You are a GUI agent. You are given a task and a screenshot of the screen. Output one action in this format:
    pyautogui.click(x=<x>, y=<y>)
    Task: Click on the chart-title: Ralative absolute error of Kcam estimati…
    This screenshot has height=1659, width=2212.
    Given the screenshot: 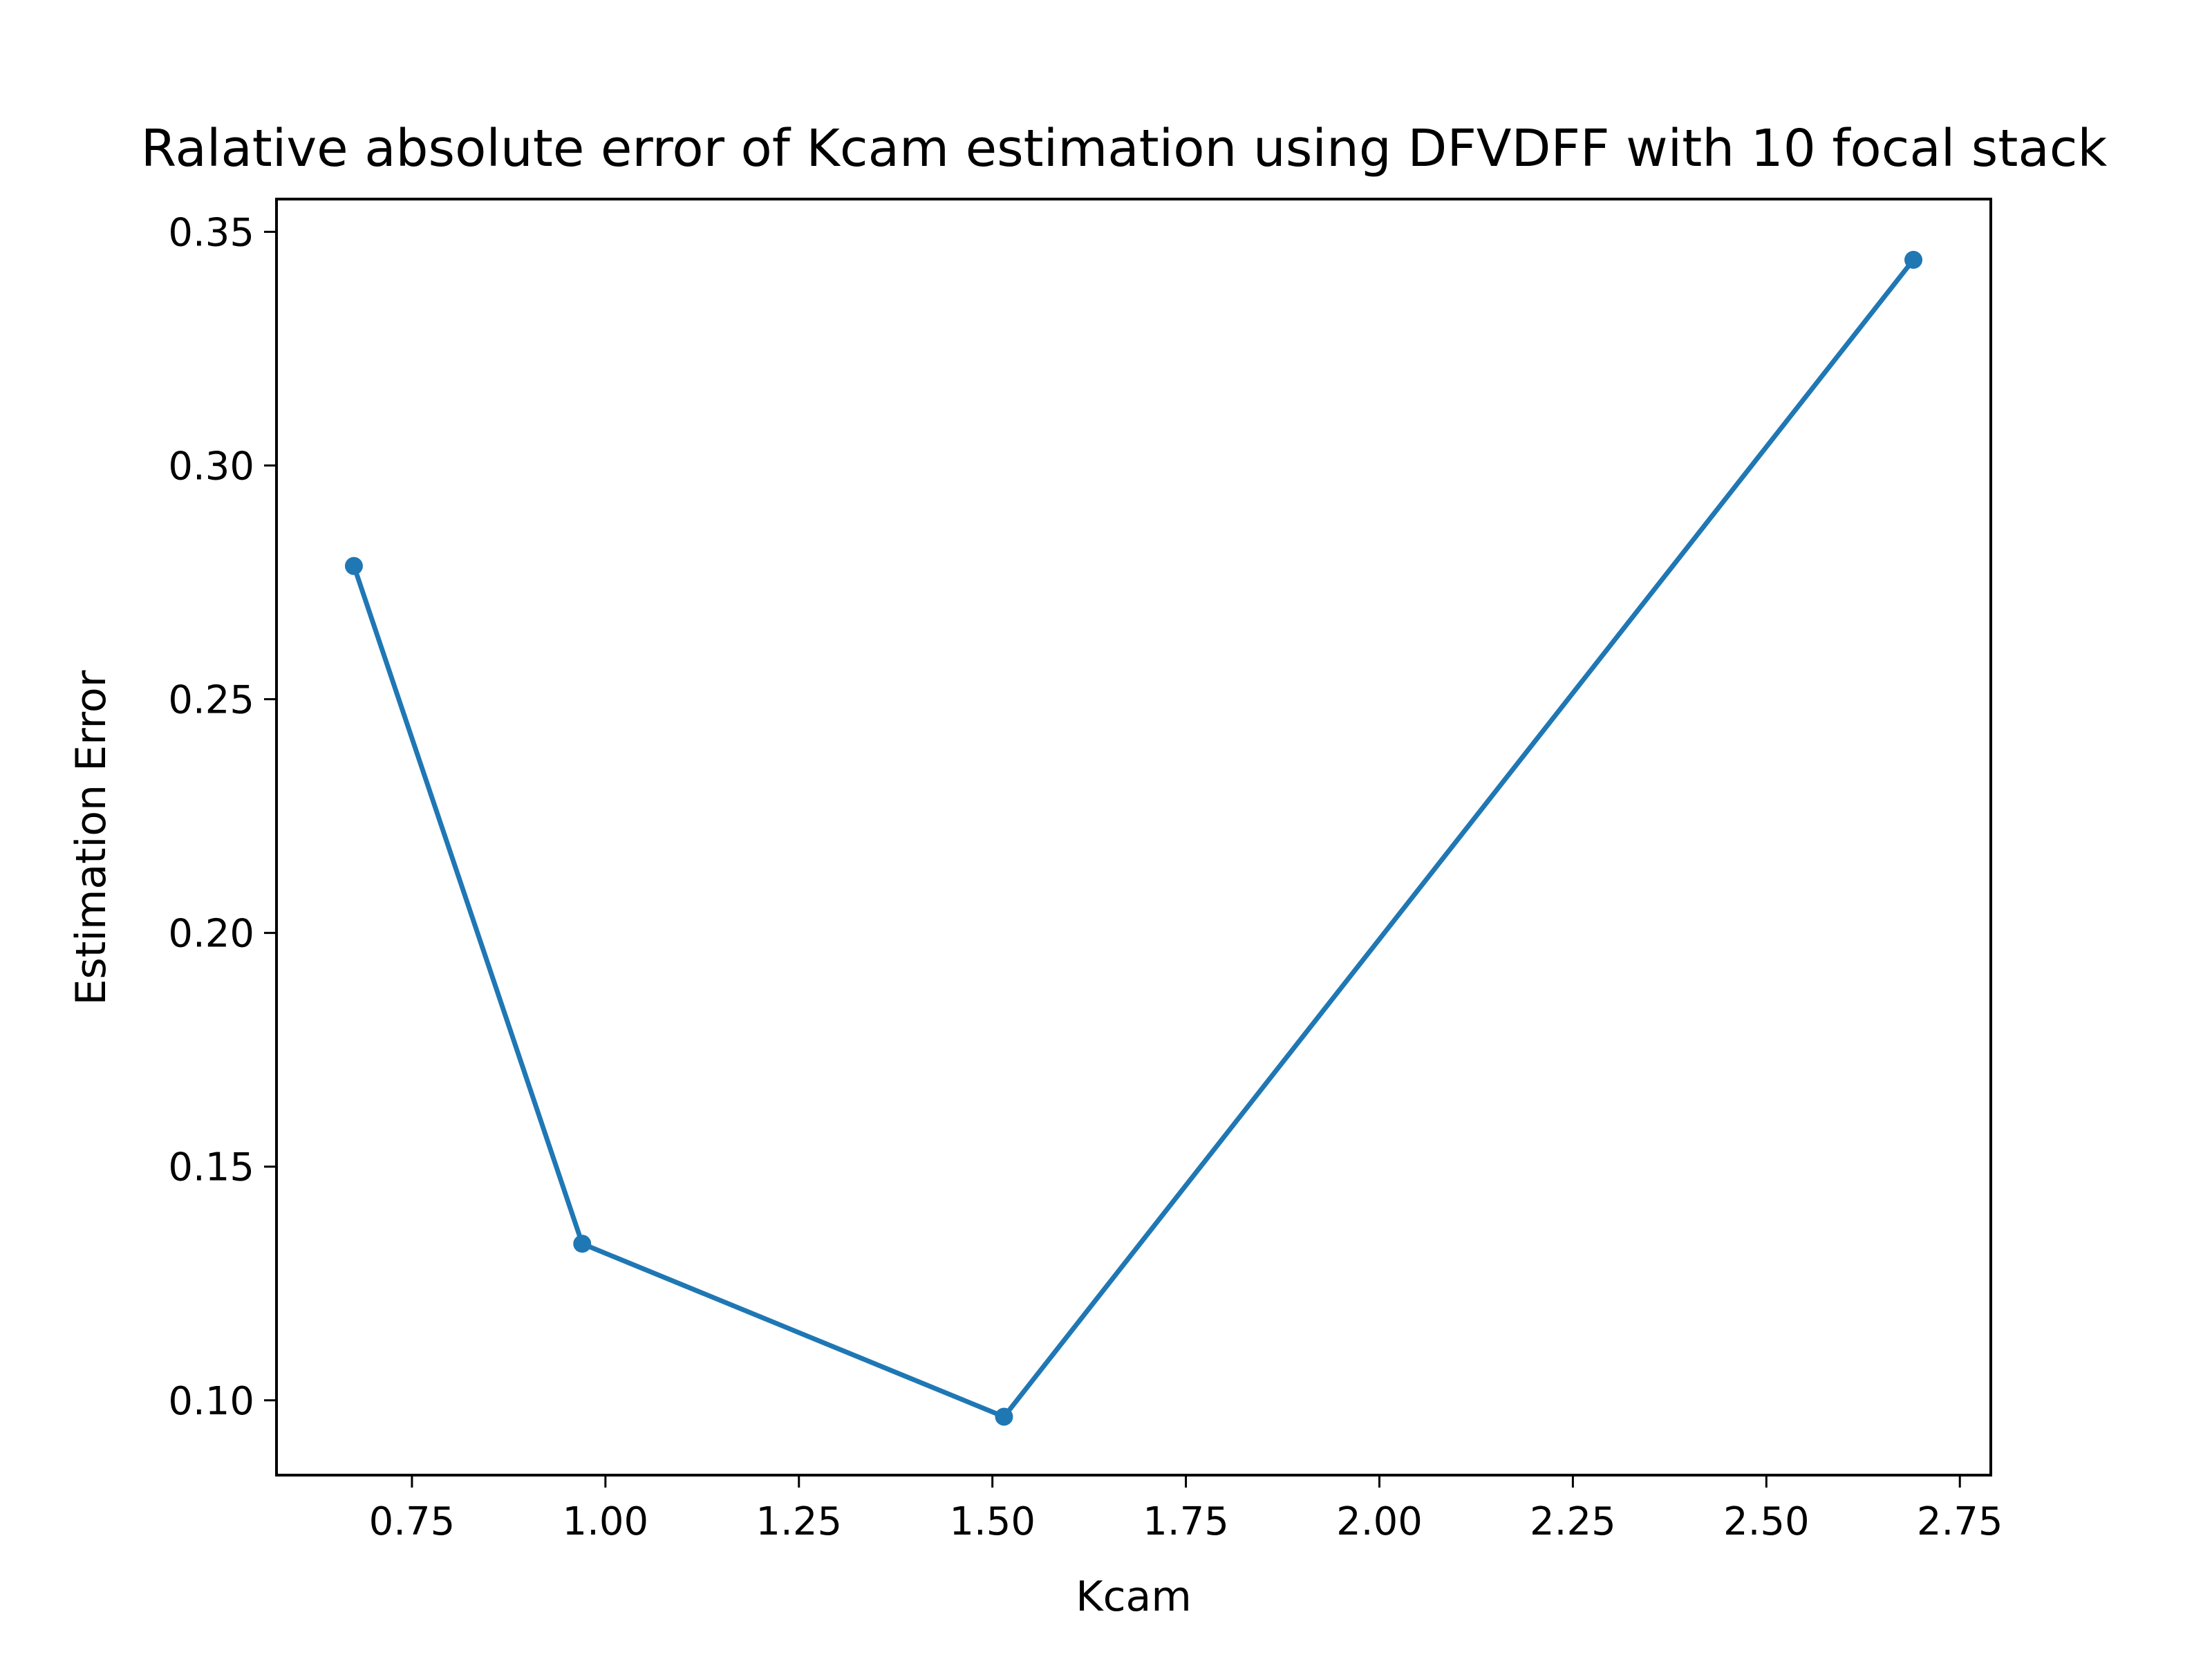 What is the action you would take?
    pyautogui.click(x=1124, y=148)
    